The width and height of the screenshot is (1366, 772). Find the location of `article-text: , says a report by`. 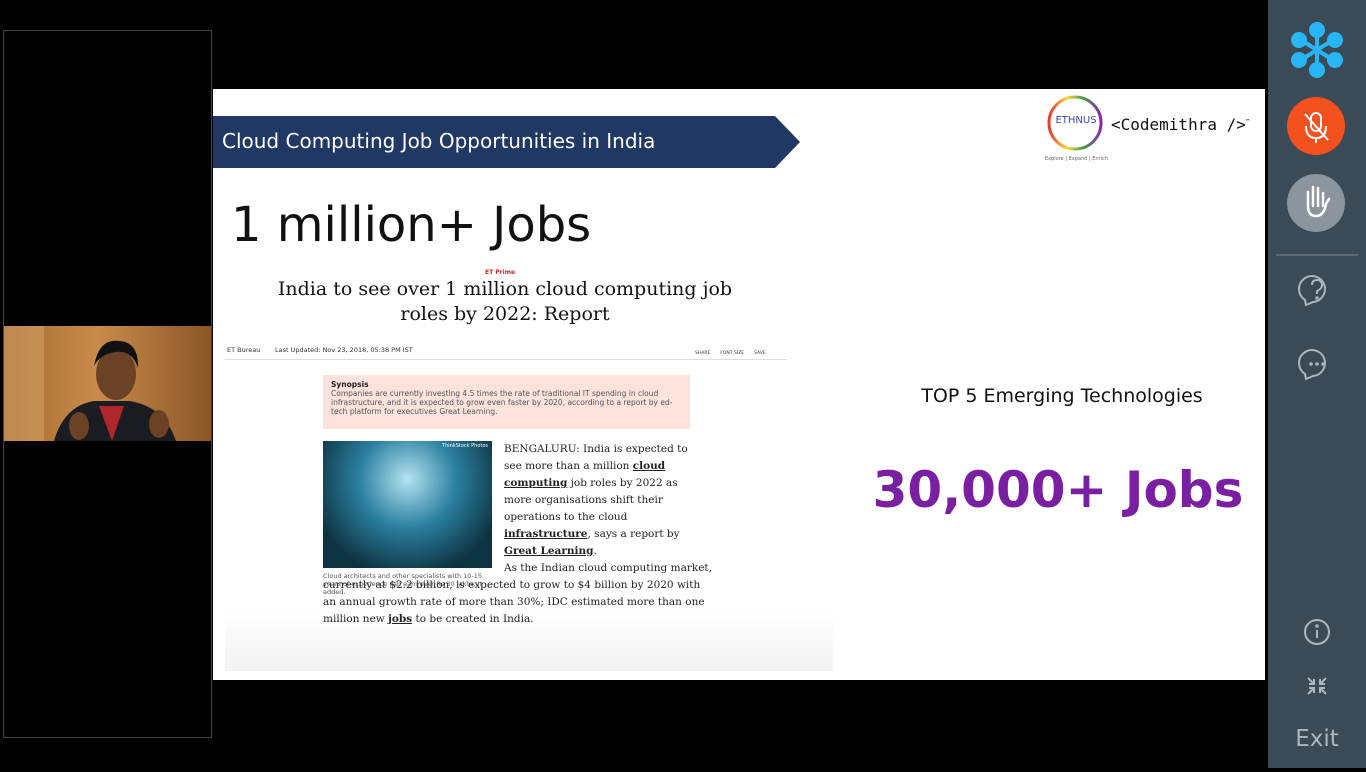

article-text: , says a report by is located at coordinates (633, 534).